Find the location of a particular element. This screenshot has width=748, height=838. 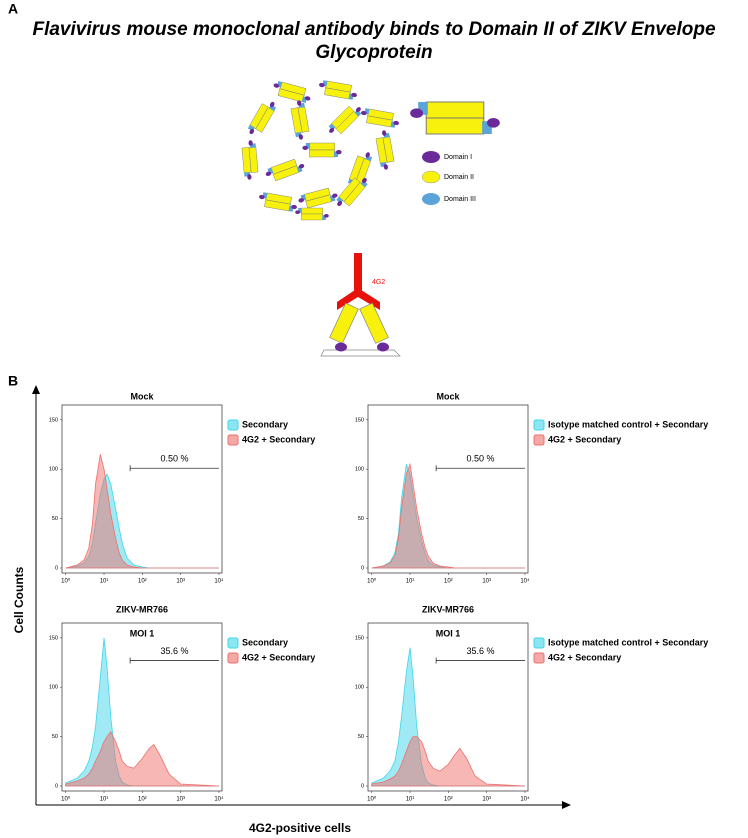

panel-label: B is located at coordinates (13, 381).